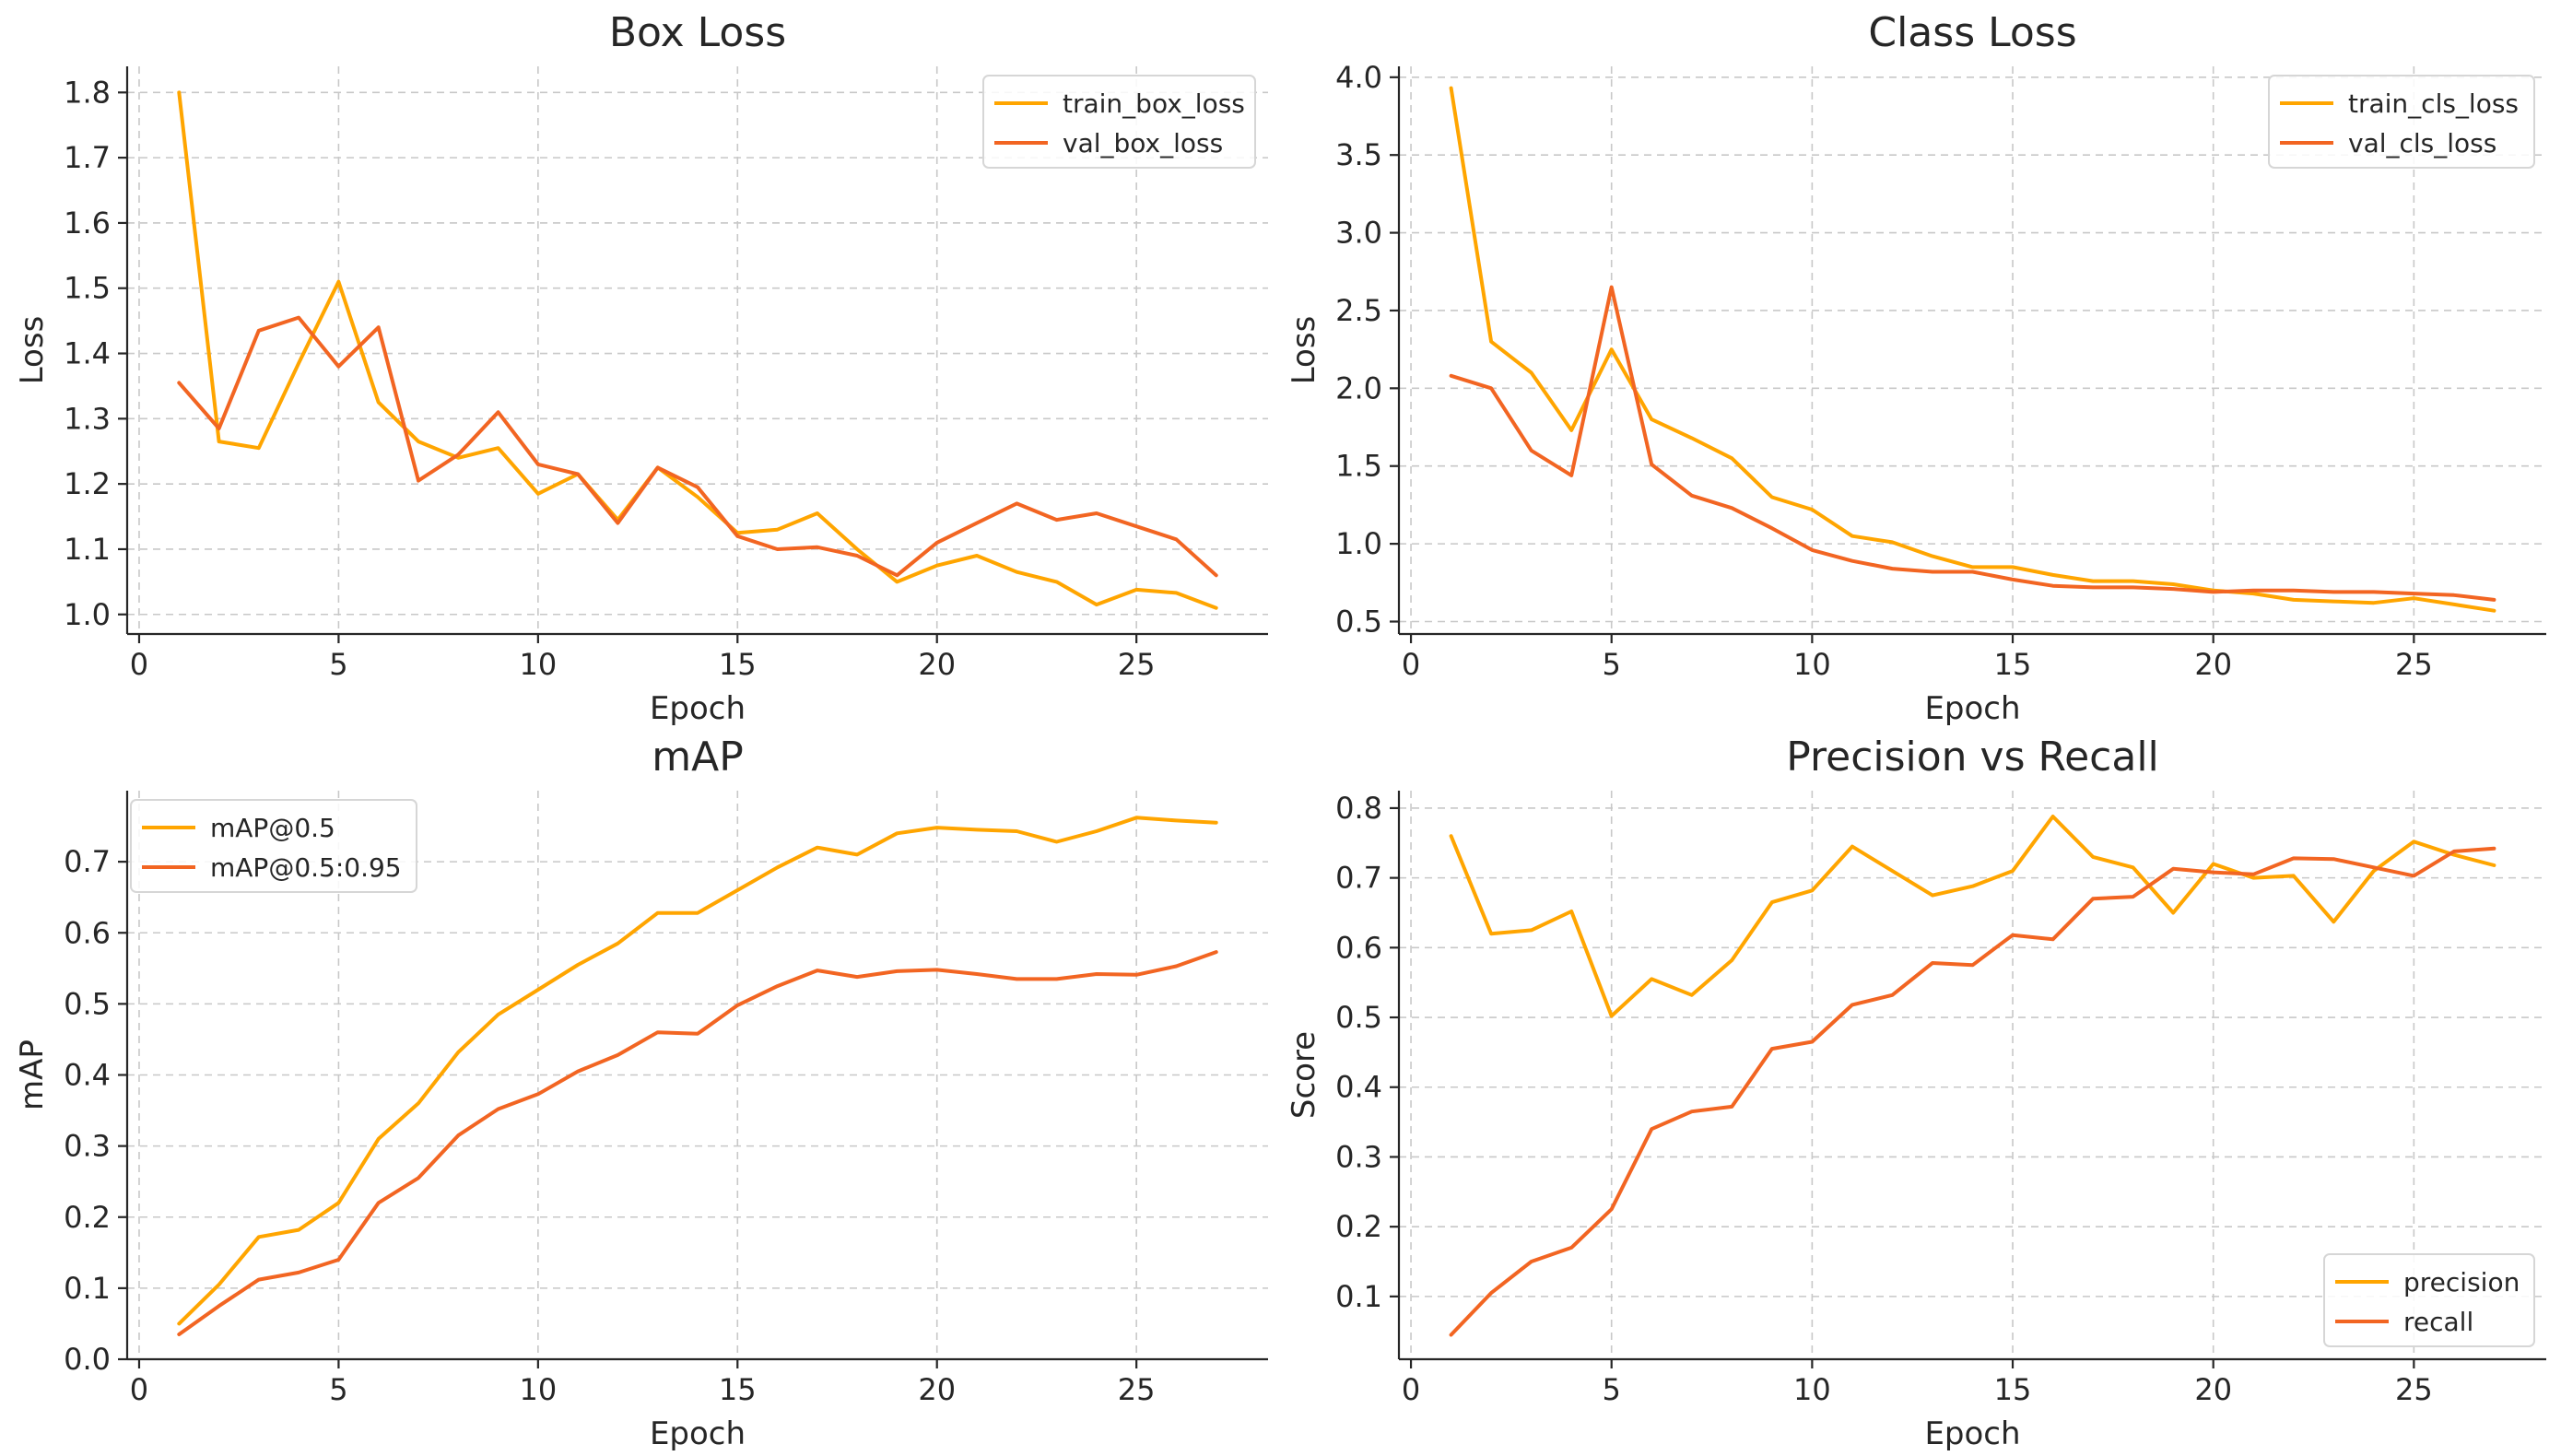 The width and height of the screenshot is (2561, 1456). What do you see at coordinates (1358, 310) in the screenshot?
I see `y-tick-label: 2.5` at bounding box center [1358, 310].